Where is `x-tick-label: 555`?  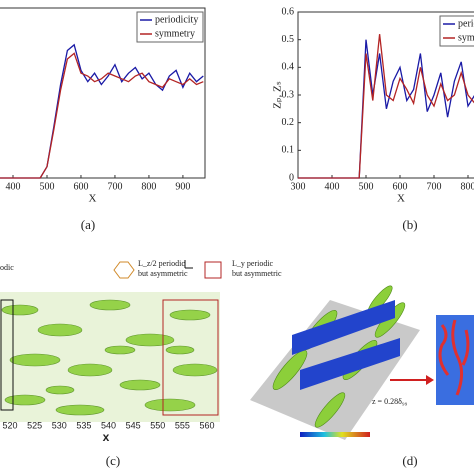 x-tick-label: 555 is located at coordinates (182, 425).